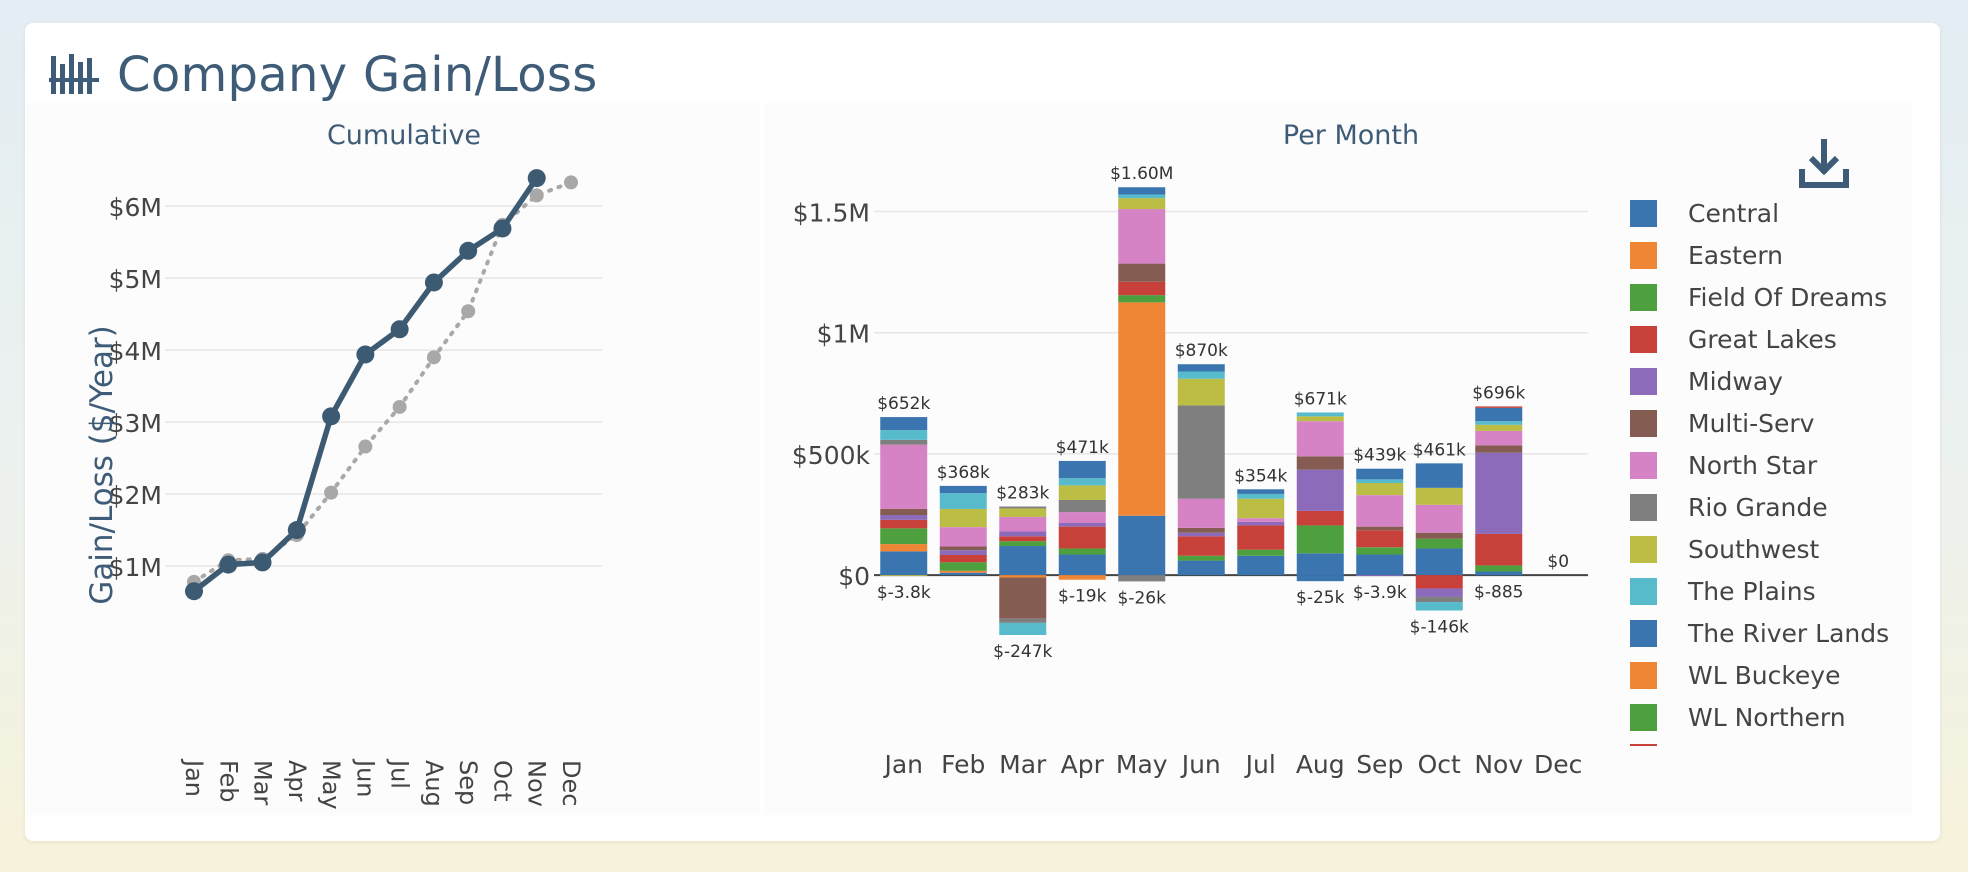  What do you see at coordinates (1082, 448) in the screenshot?
I see `total-positive-label: $471k` at bounding box center [1082, 448].